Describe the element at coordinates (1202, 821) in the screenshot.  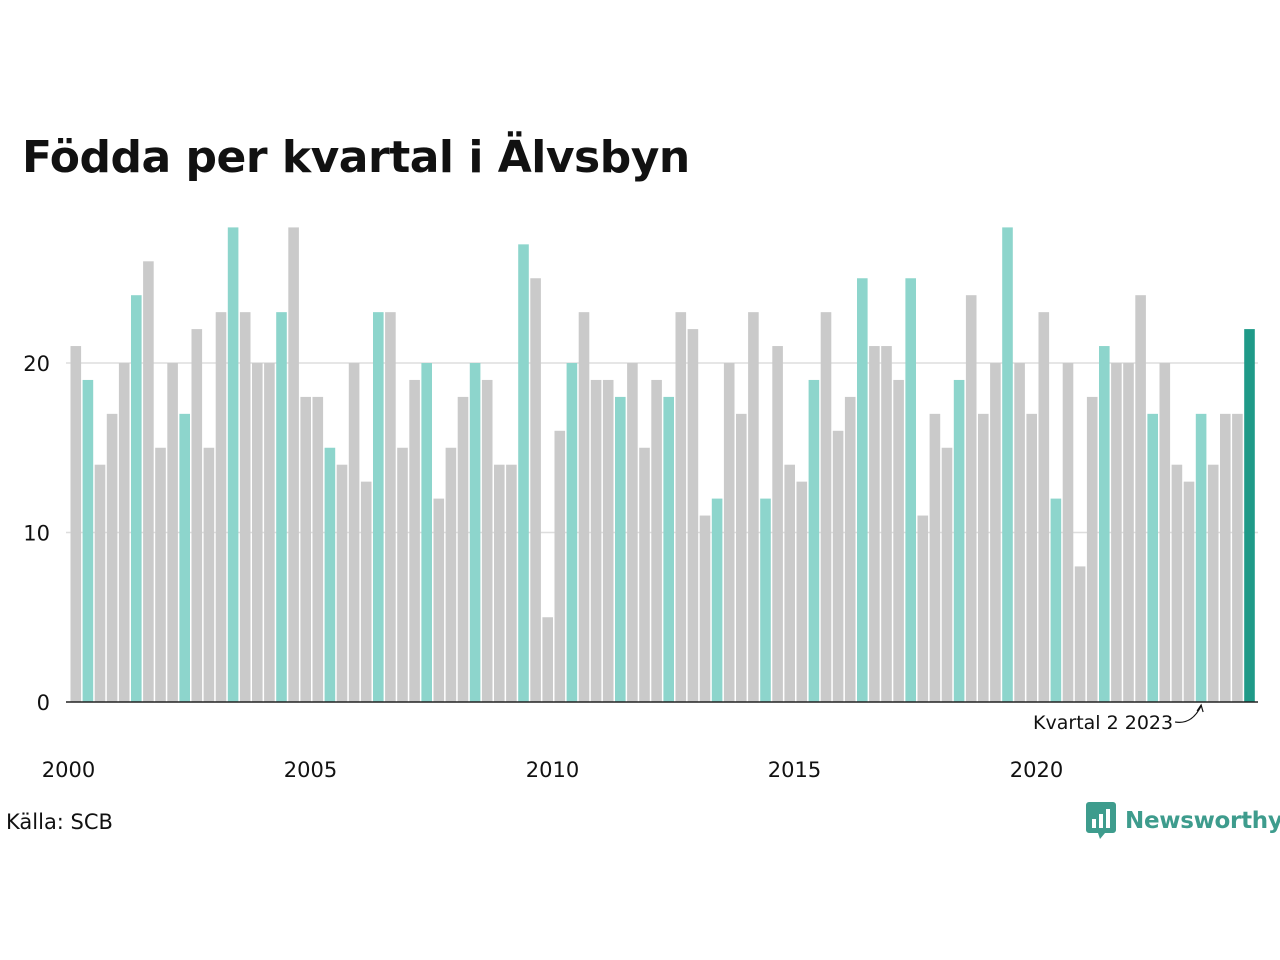
I see `logo-text: Newsworthy` at that location.